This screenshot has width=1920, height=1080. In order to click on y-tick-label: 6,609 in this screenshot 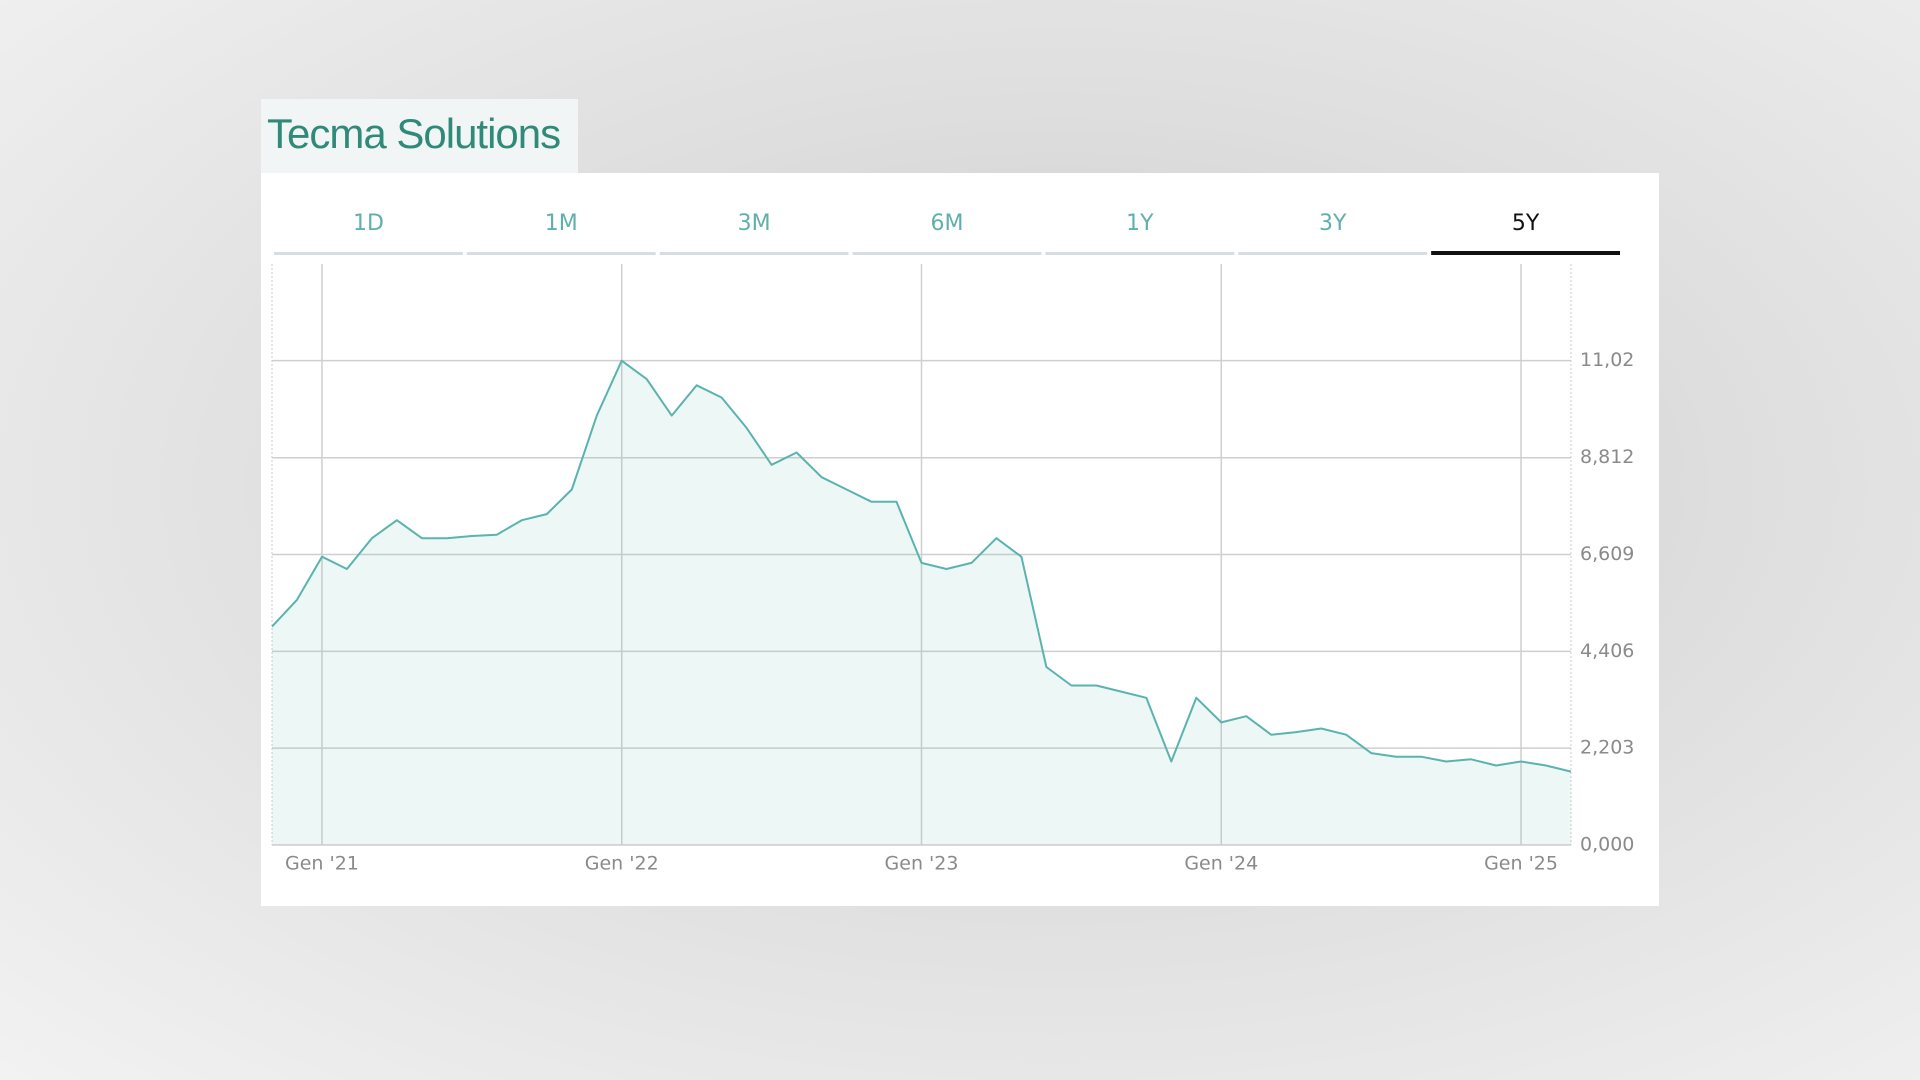, I will do `click(1607, 554)`.